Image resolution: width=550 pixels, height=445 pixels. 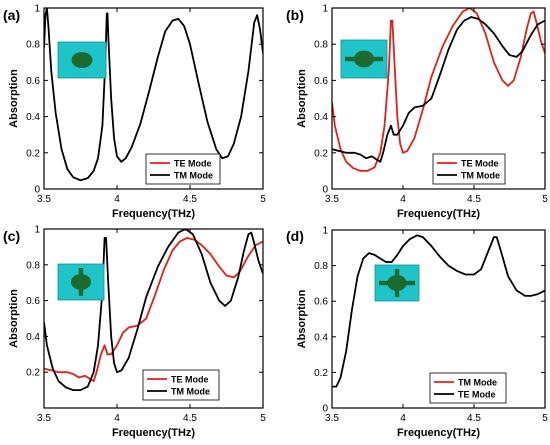 I want to click on panel-label: (a), so click(x=11, y=15).